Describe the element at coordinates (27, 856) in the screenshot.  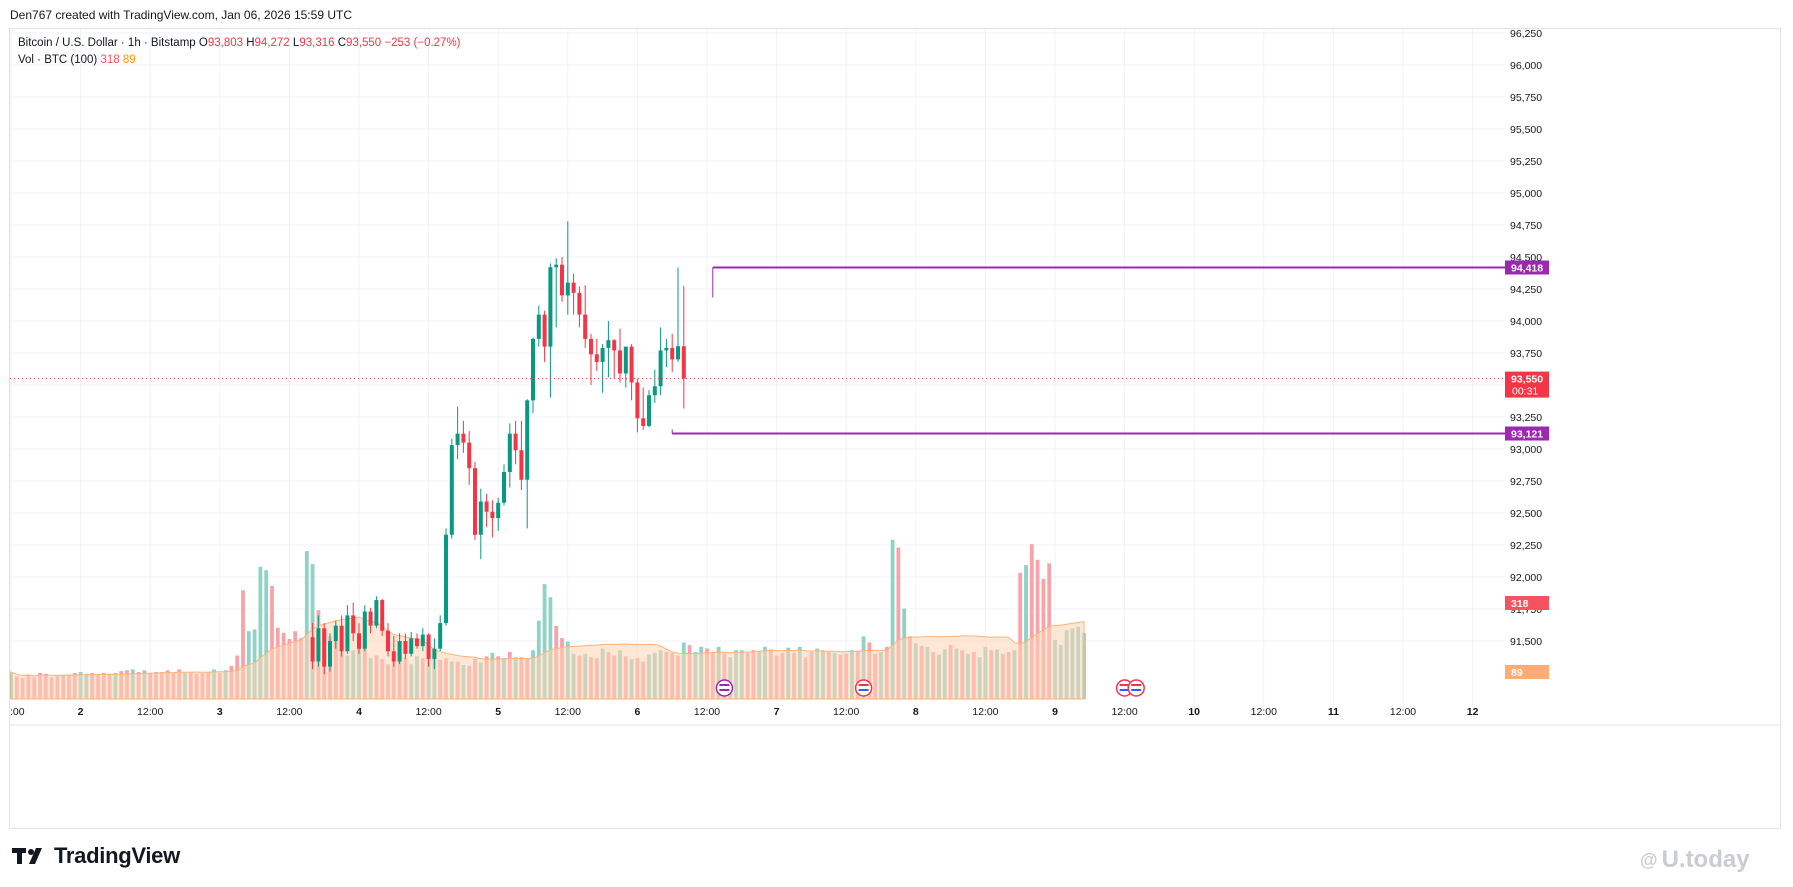
I see `tradingview-logo-icon` at that location.